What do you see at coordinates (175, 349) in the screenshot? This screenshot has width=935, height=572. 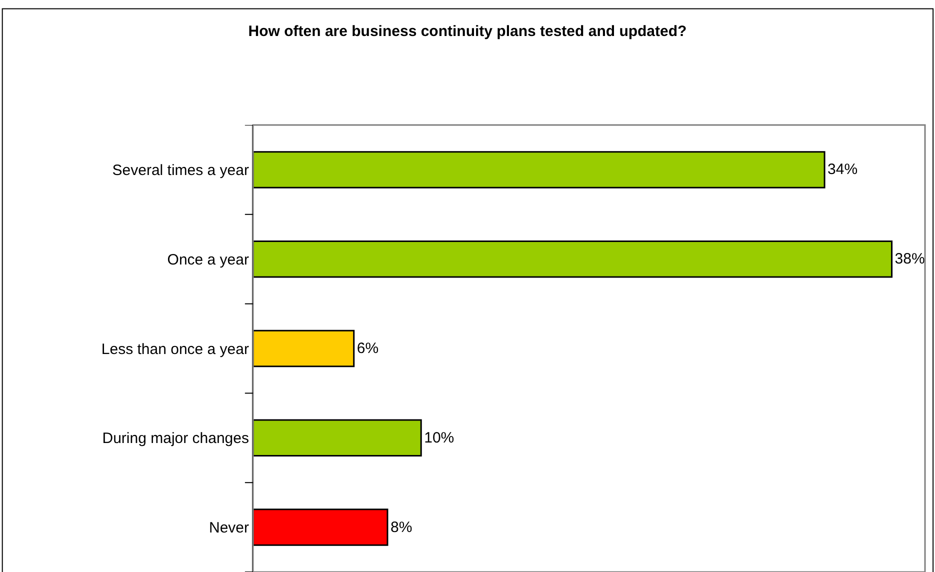 I see `y-tick-label: Less than once a year` at bounding box center [175, 349].